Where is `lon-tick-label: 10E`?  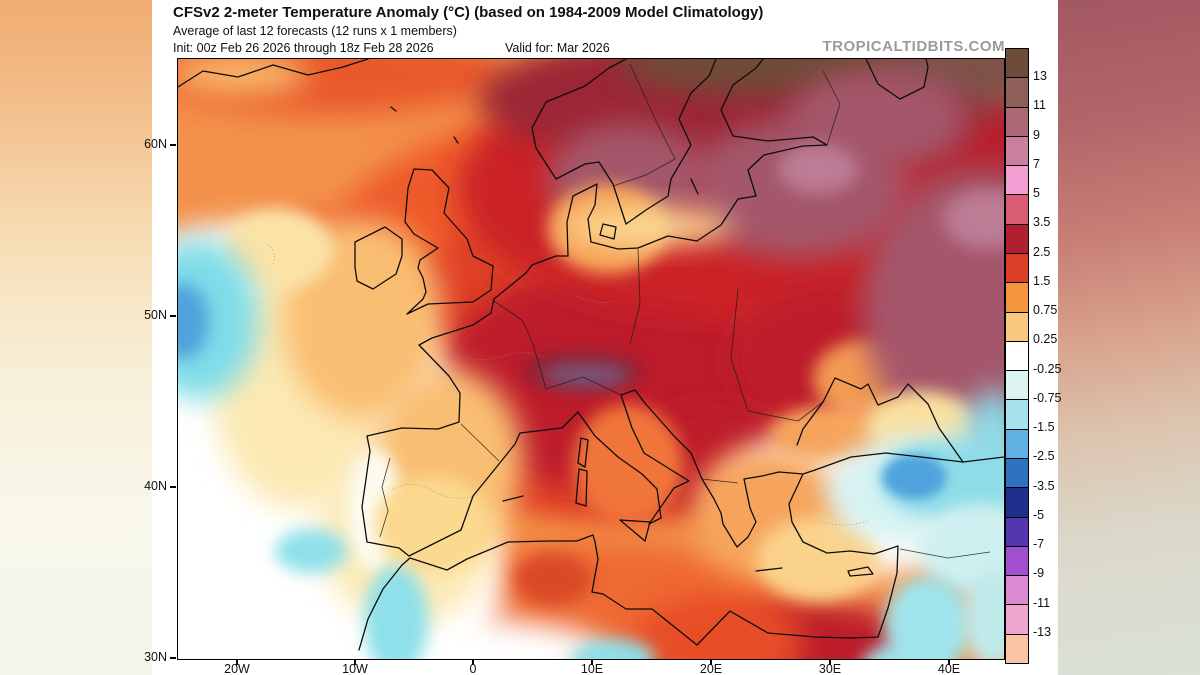
lon-tick-label: 10E is located at coordinates (592, 668).